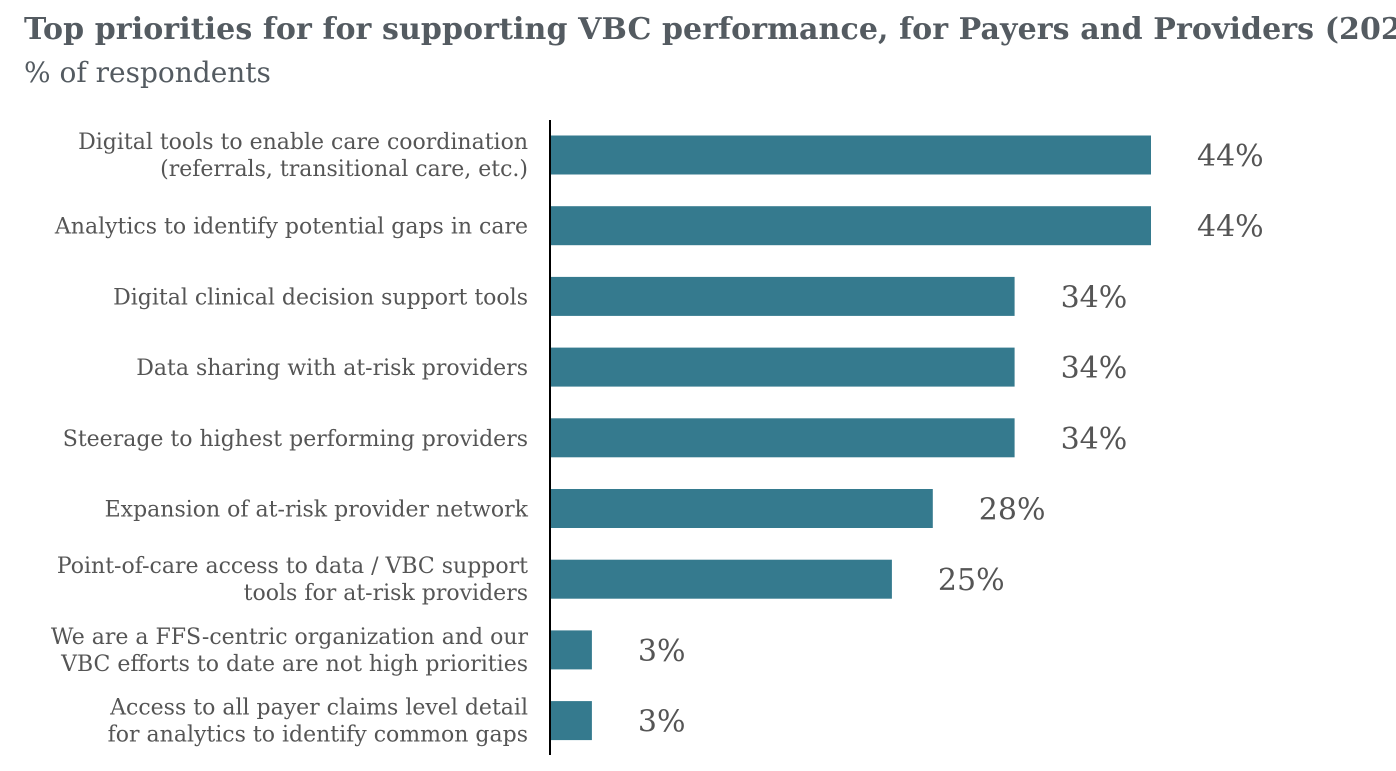 This screenshot has height=771, width=1396. Describe the element at coordinates (971, 580) in the screenshot. I see `value-label-6: 25%` at that location.